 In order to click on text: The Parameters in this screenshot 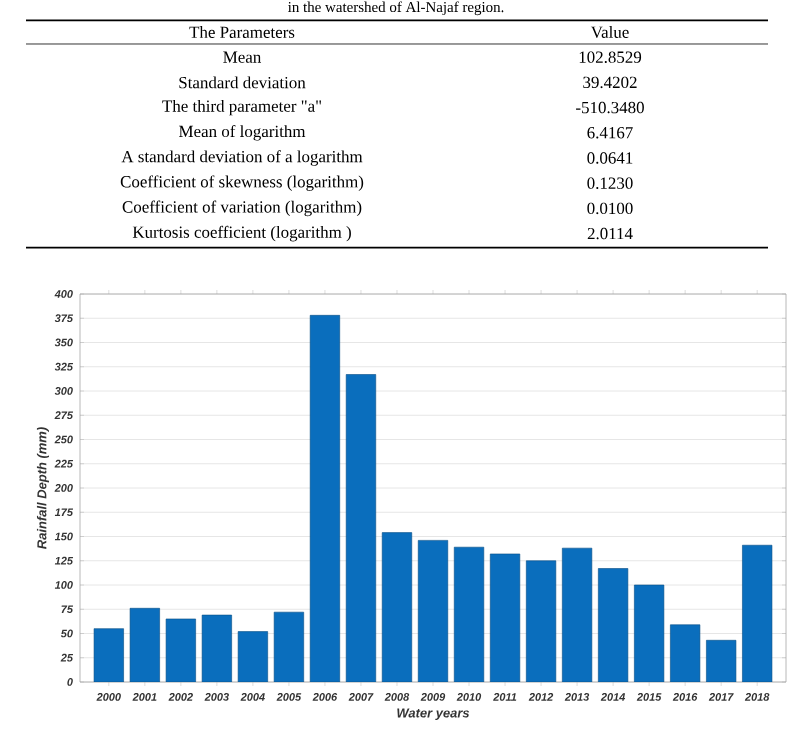, I will do `click(242, 32)`.